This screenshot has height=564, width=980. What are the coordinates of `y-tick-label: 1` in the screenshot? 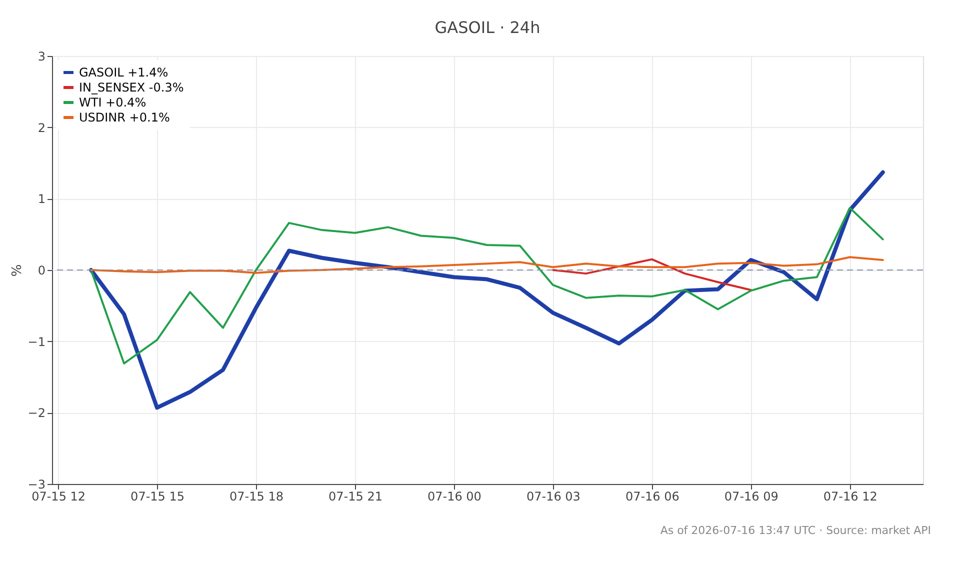 It's located at (42, 199).